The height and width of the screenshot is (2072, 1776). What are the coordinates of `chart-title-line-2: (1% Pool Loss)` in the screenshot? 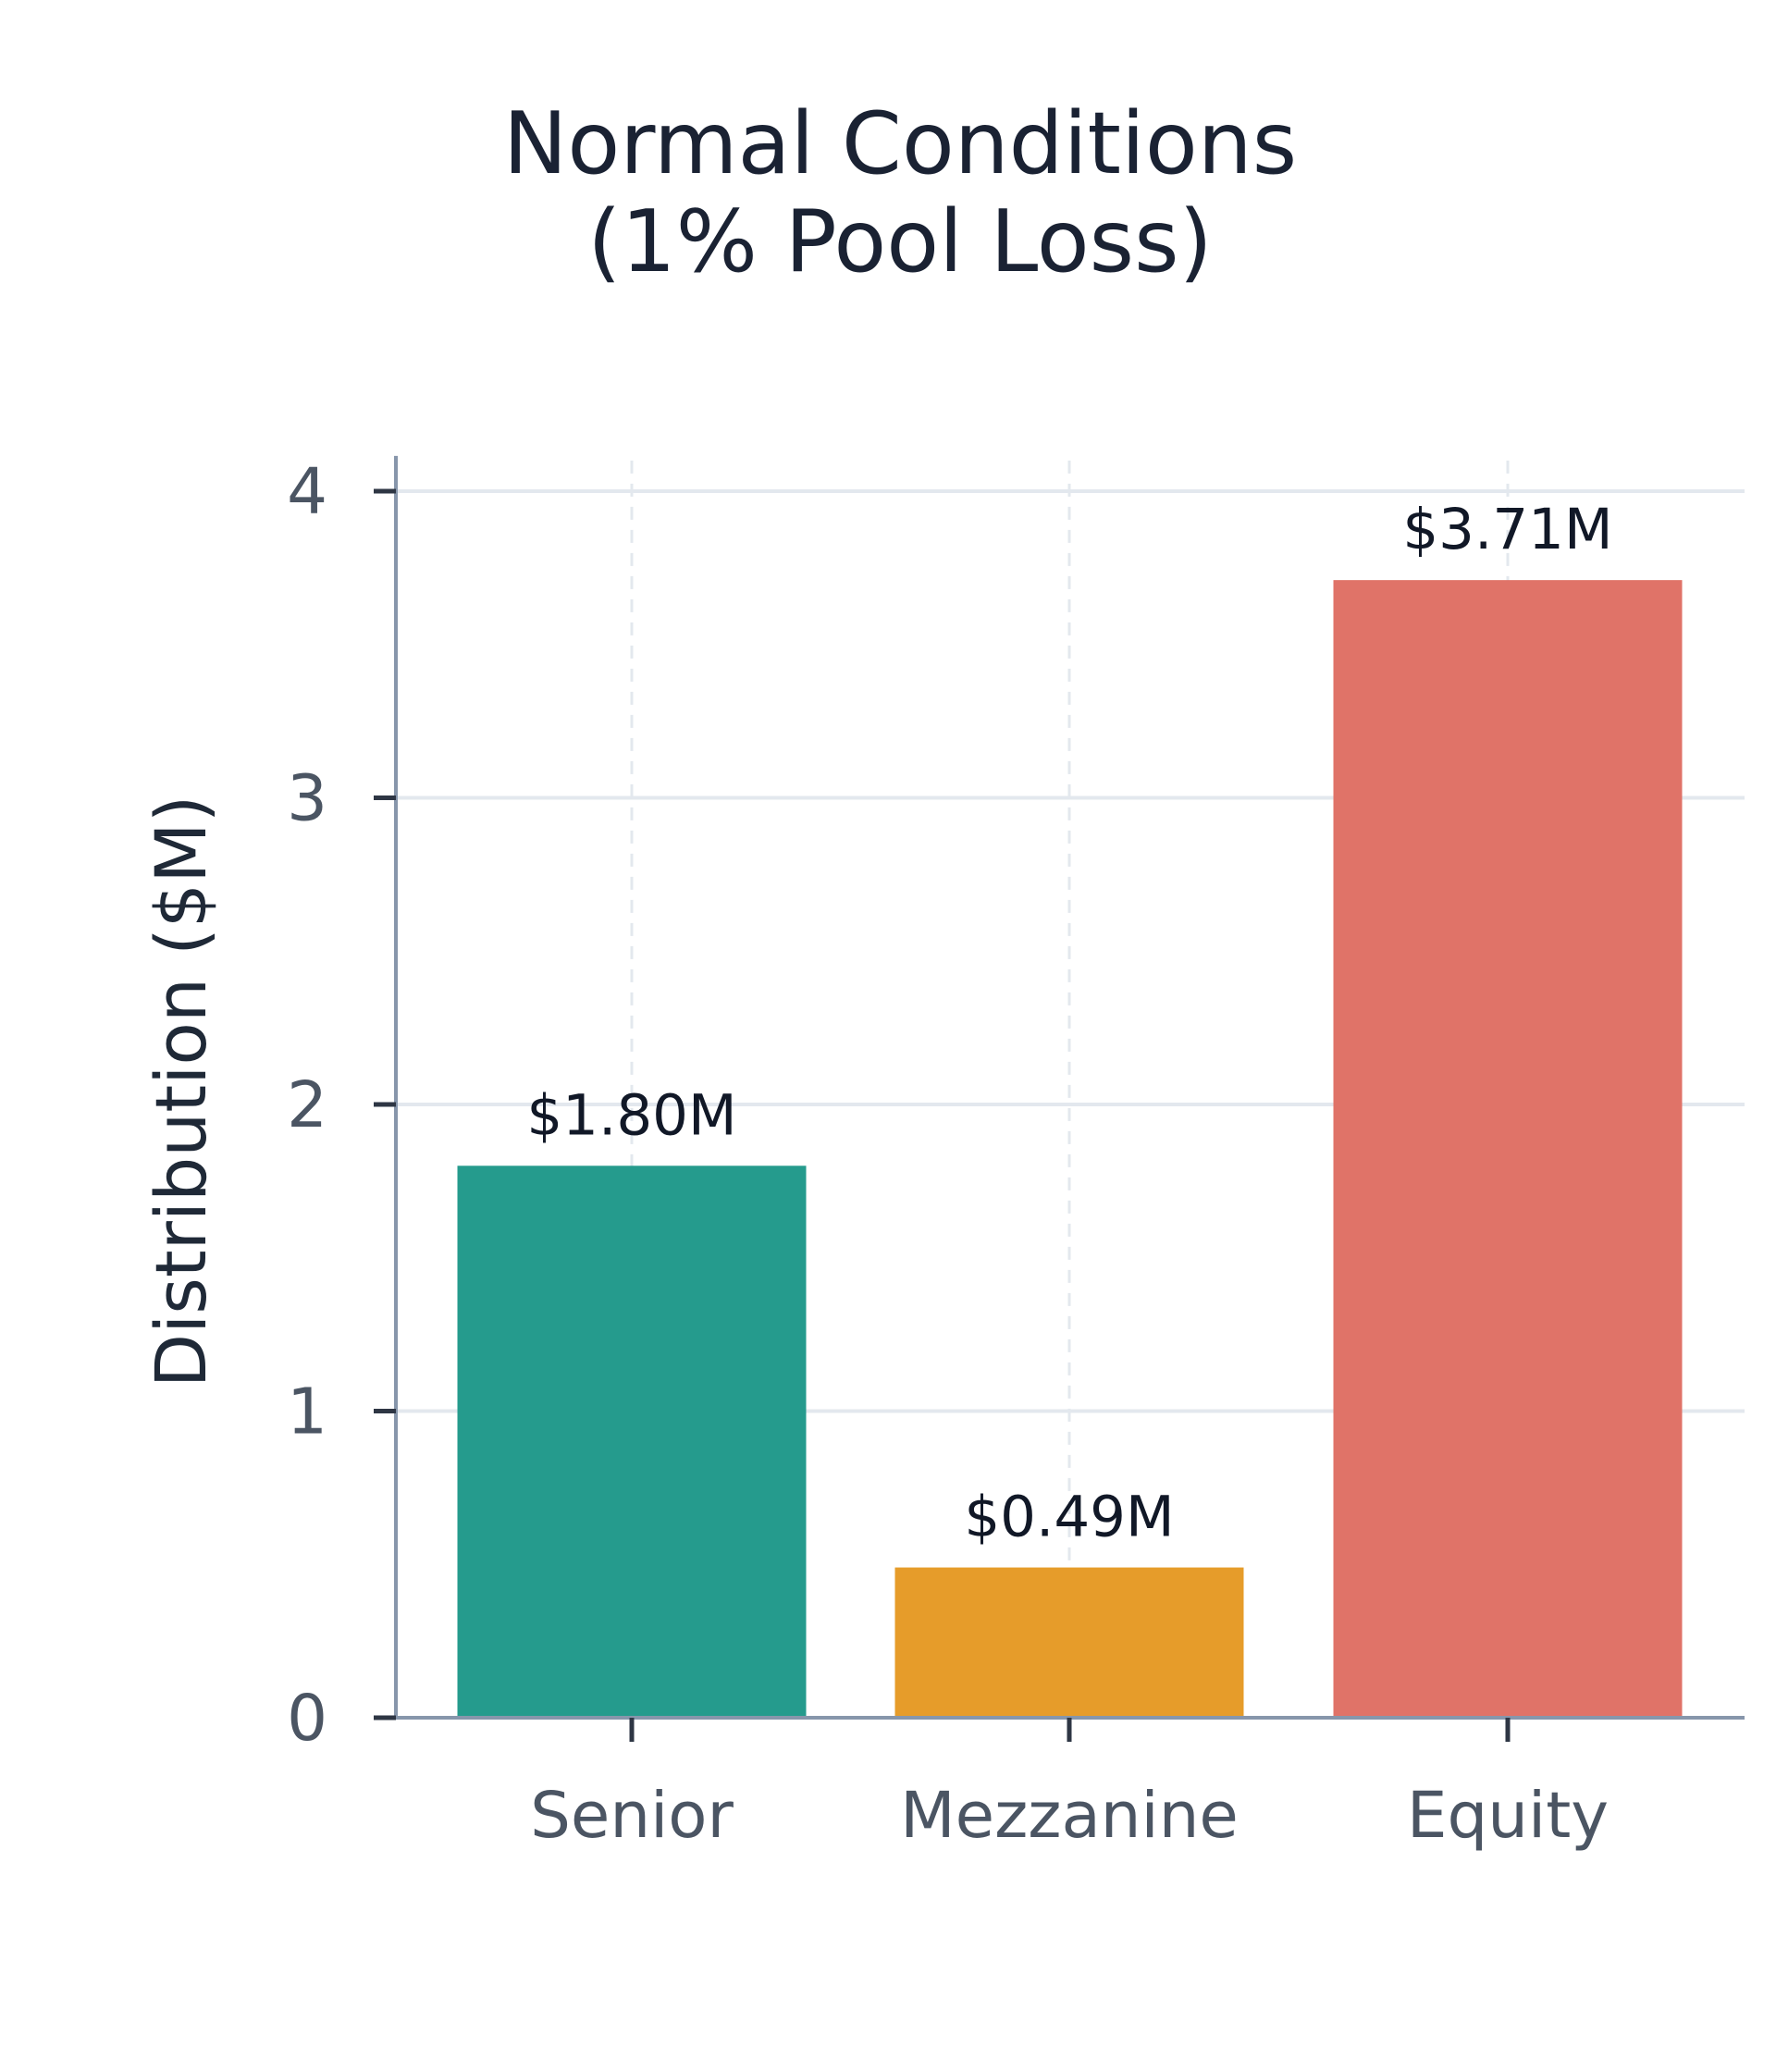 It's located at (900, 241).